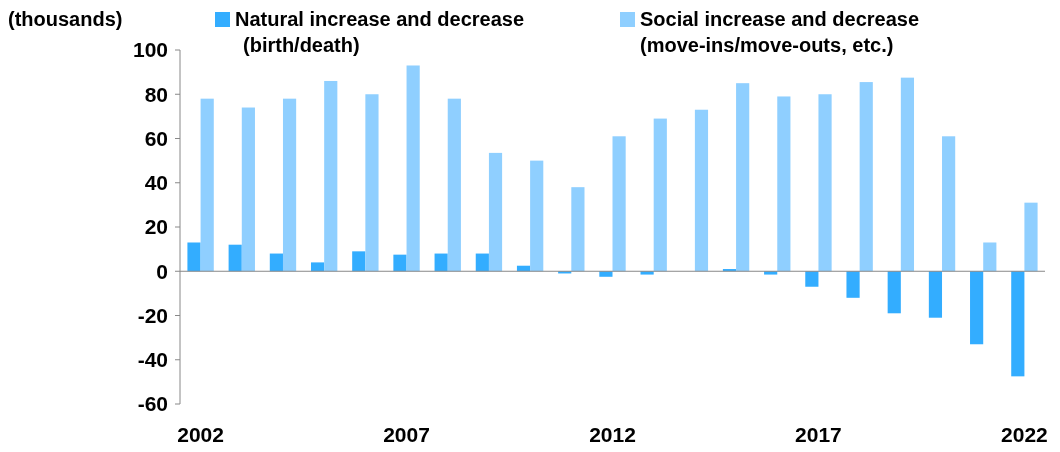 The width and height of the screenshot is (1060, 452). Describe the element at coordinates (780, 32) in the screenshot. I see `legend-label: Social increase and decrease (move-ins/move-outs, etc.)` at that location.